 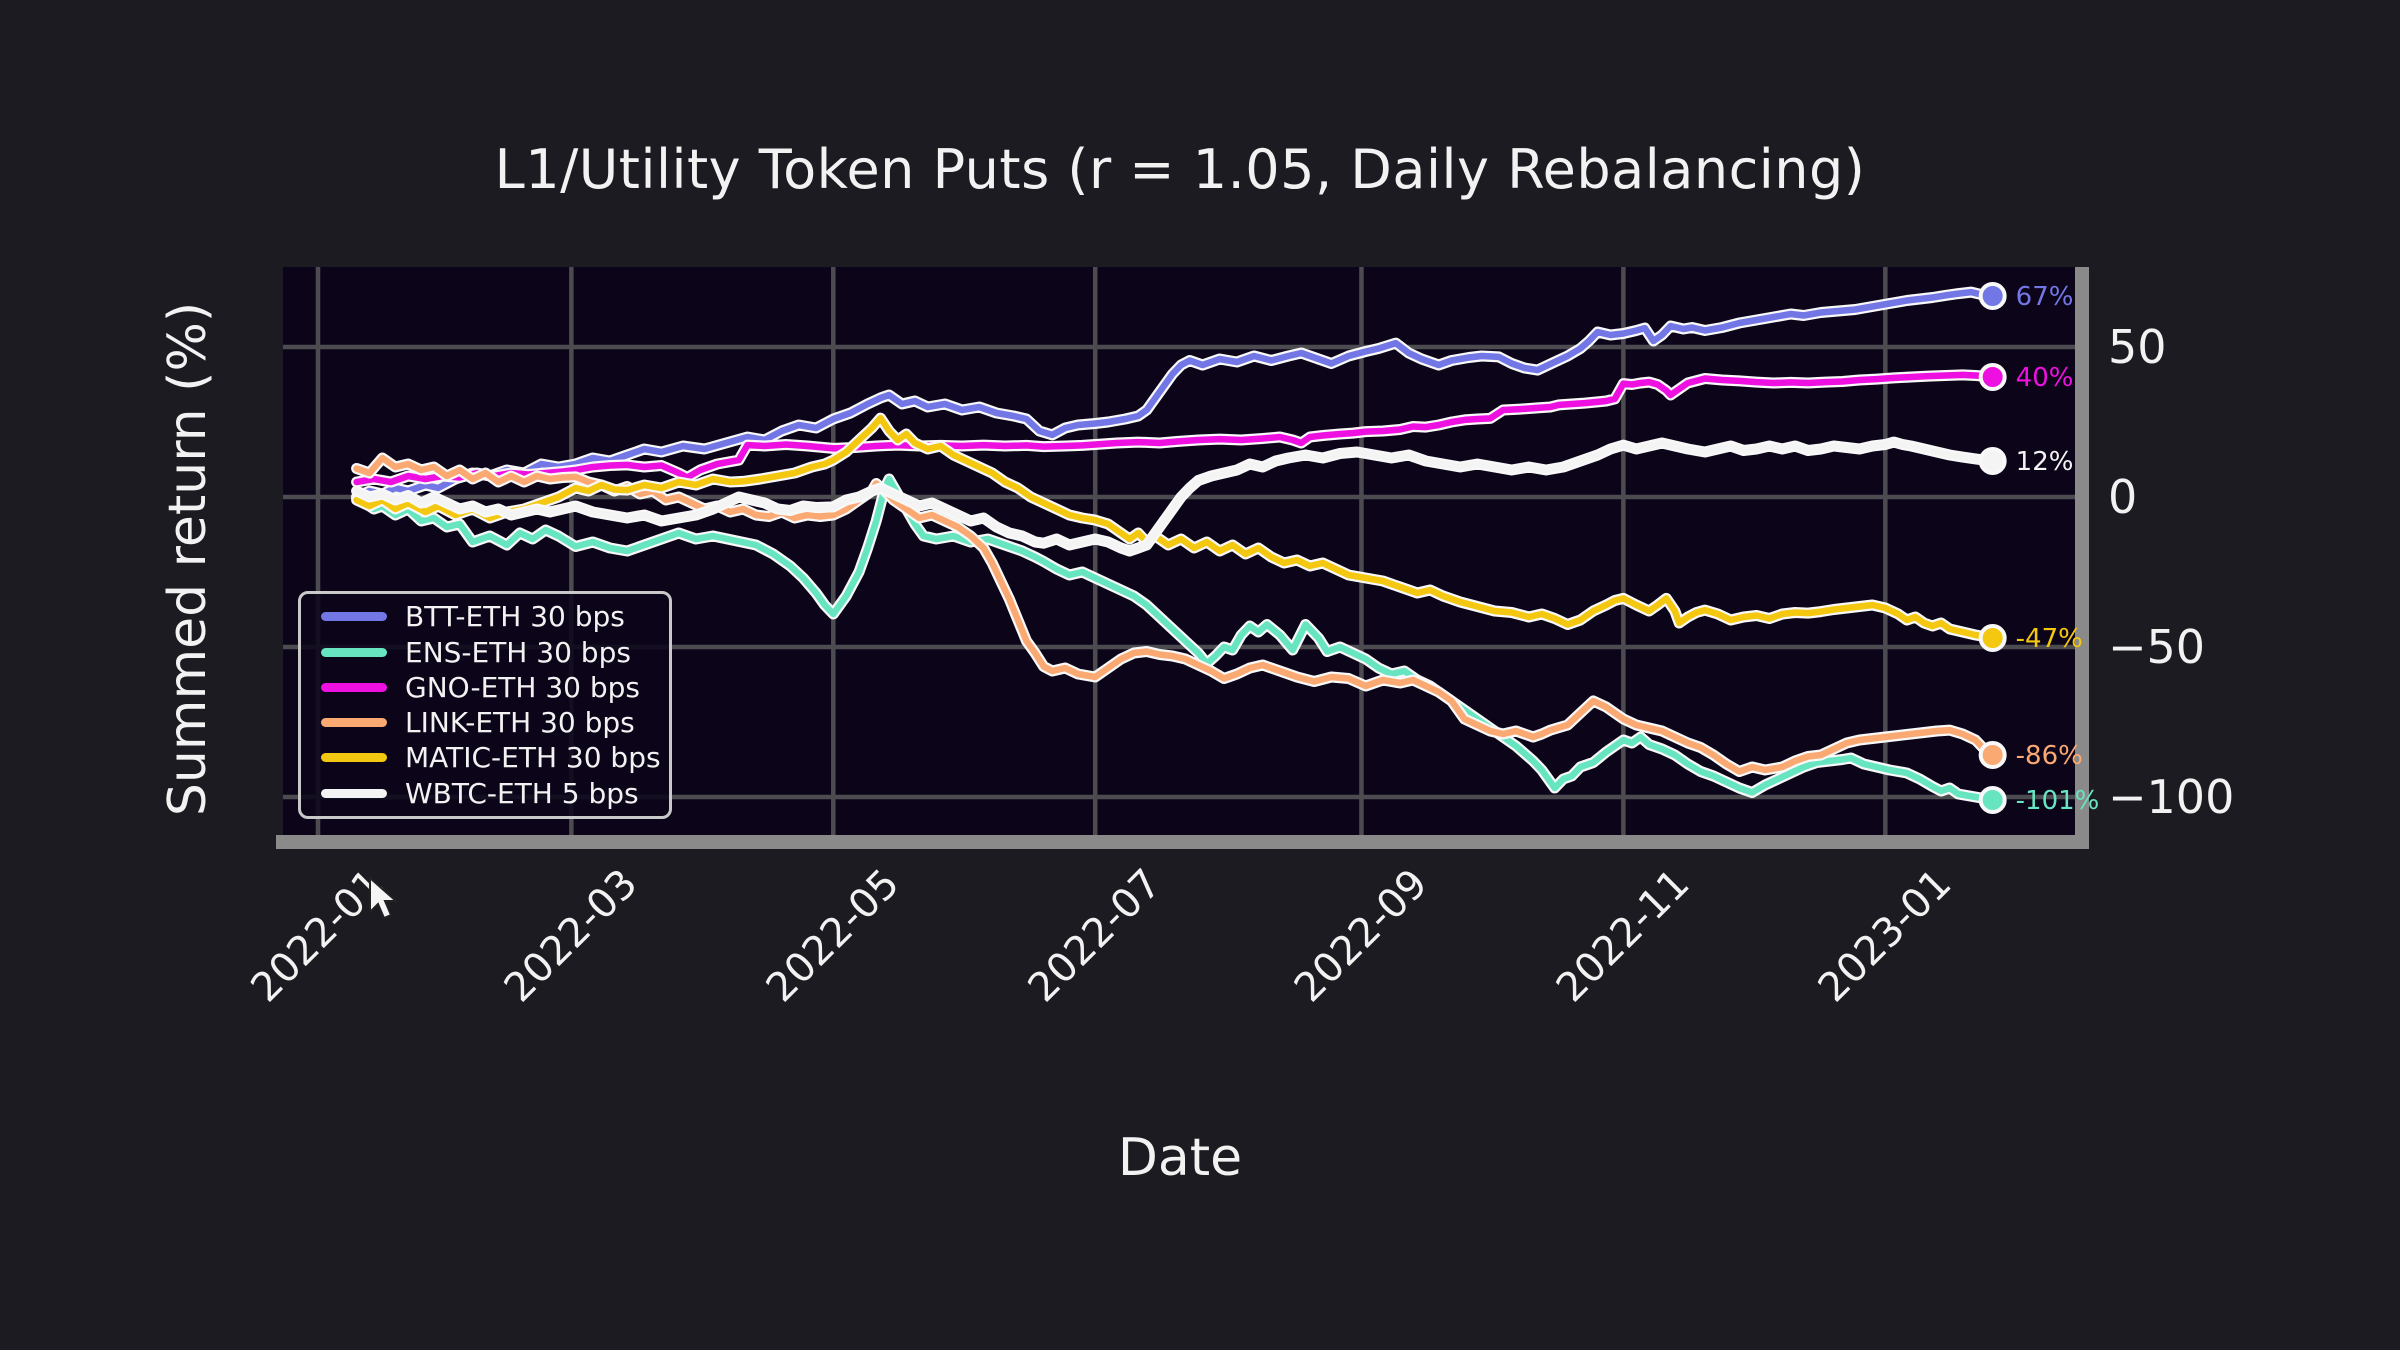 What do you see at coordinates (1992, 755) in the screenshot?
I see `end-marker-LINK-ETH 30 bps` at bounding box center [1992, 755].